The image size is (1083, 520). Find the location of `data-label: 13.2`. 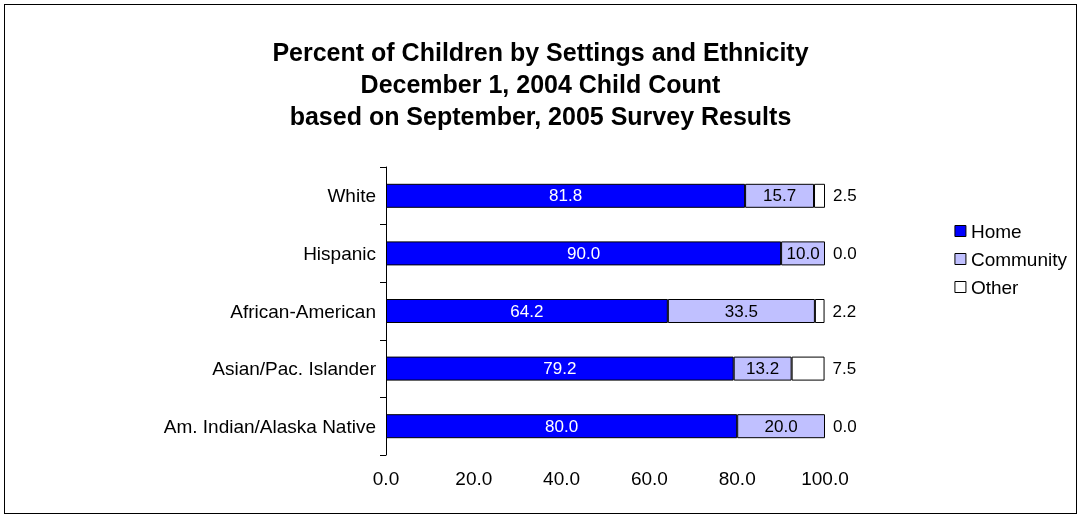

data-label: 13.2 is located at coordinates (763, 369).